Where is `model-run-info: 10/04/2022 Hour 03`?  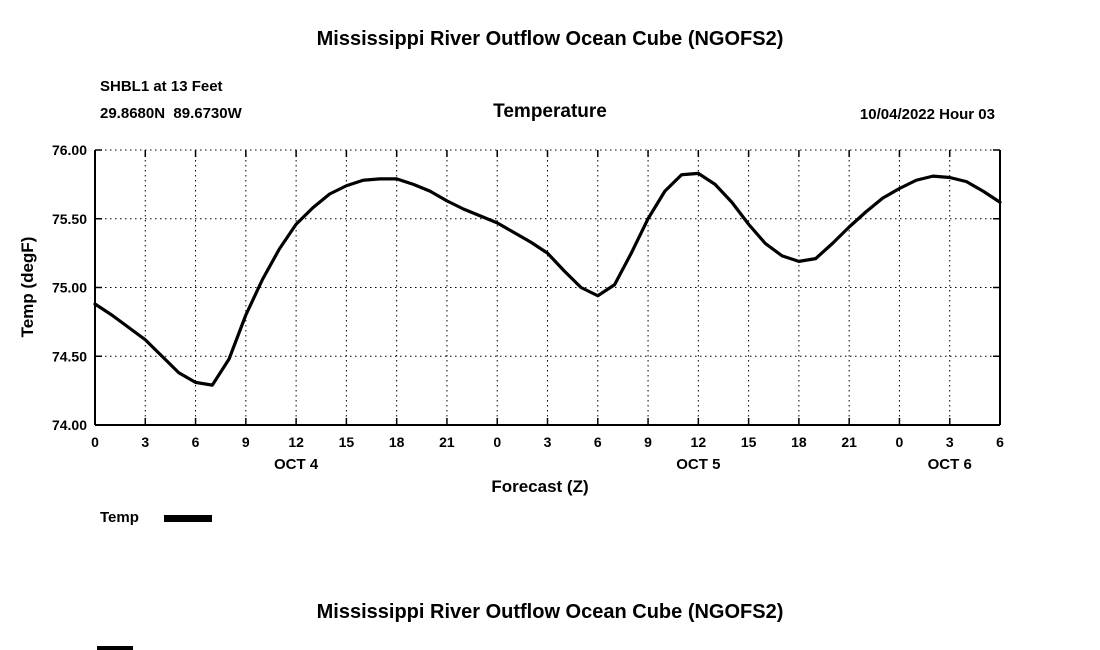
model-run-info: 10/04/2022 Hour 03 is located at coordinates (927, 114).